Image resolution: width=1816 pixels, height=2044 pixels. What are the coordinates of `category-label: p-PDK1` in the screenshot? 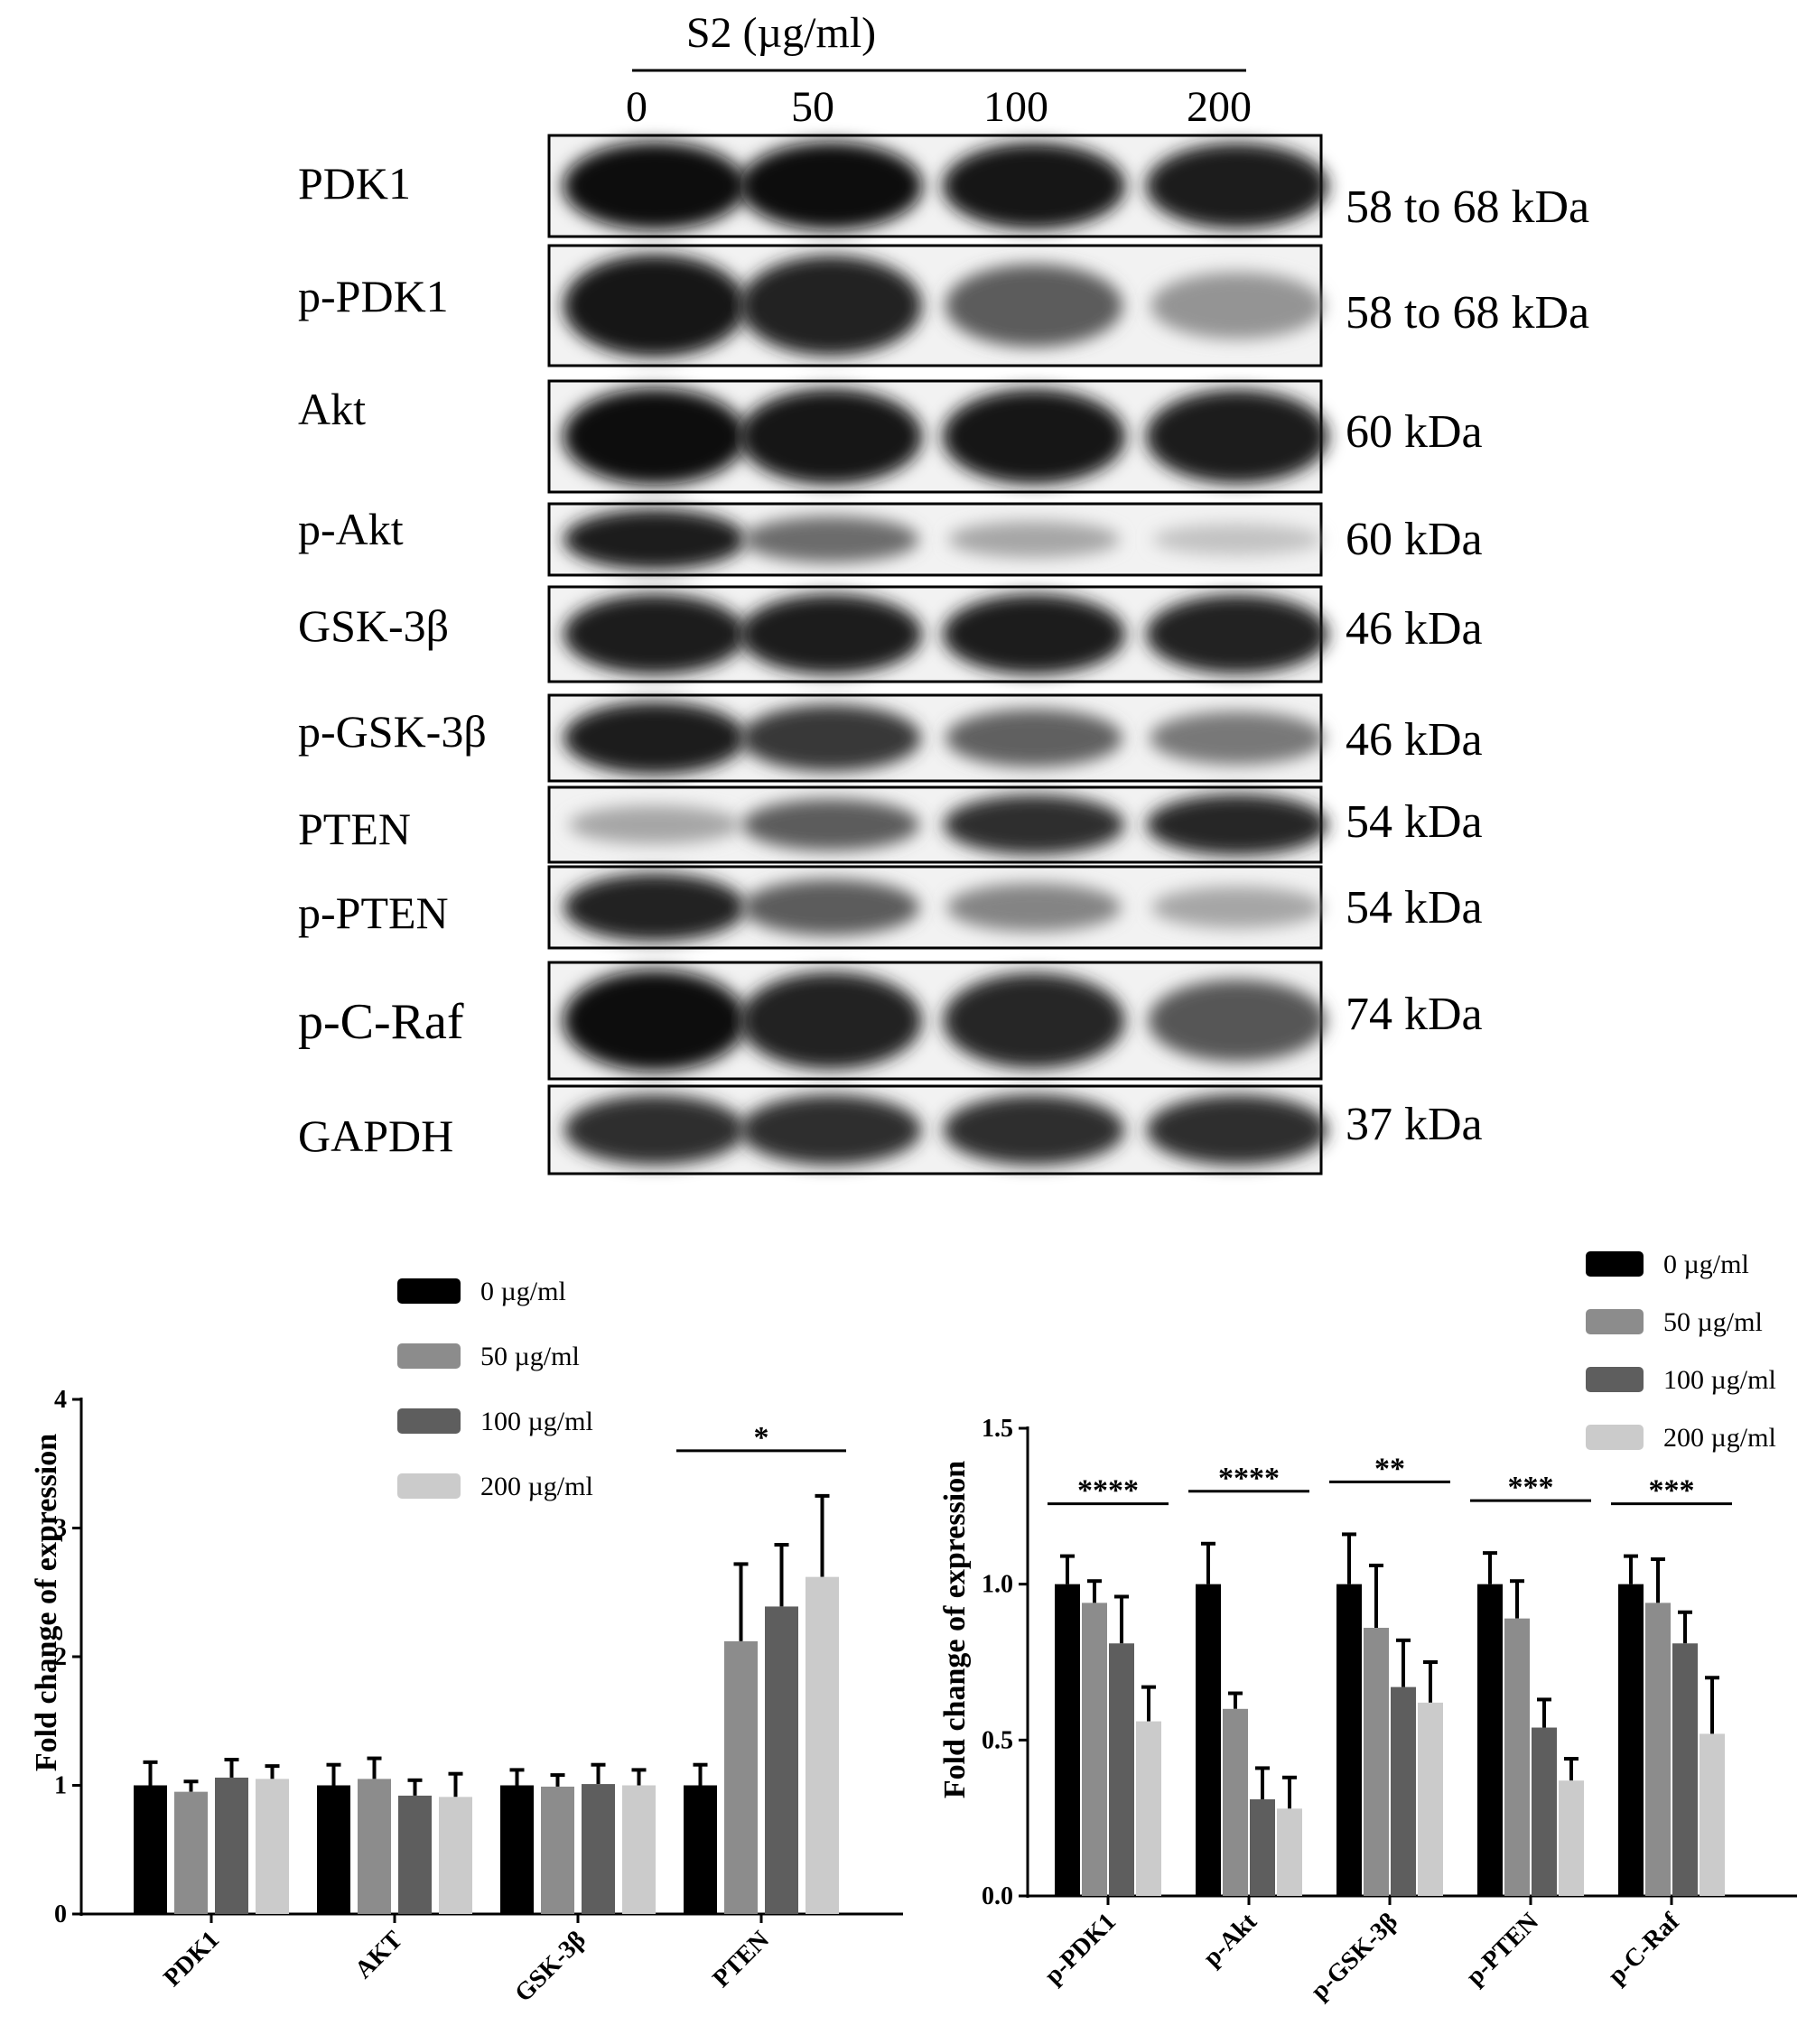 It's located at (1080, 1949).